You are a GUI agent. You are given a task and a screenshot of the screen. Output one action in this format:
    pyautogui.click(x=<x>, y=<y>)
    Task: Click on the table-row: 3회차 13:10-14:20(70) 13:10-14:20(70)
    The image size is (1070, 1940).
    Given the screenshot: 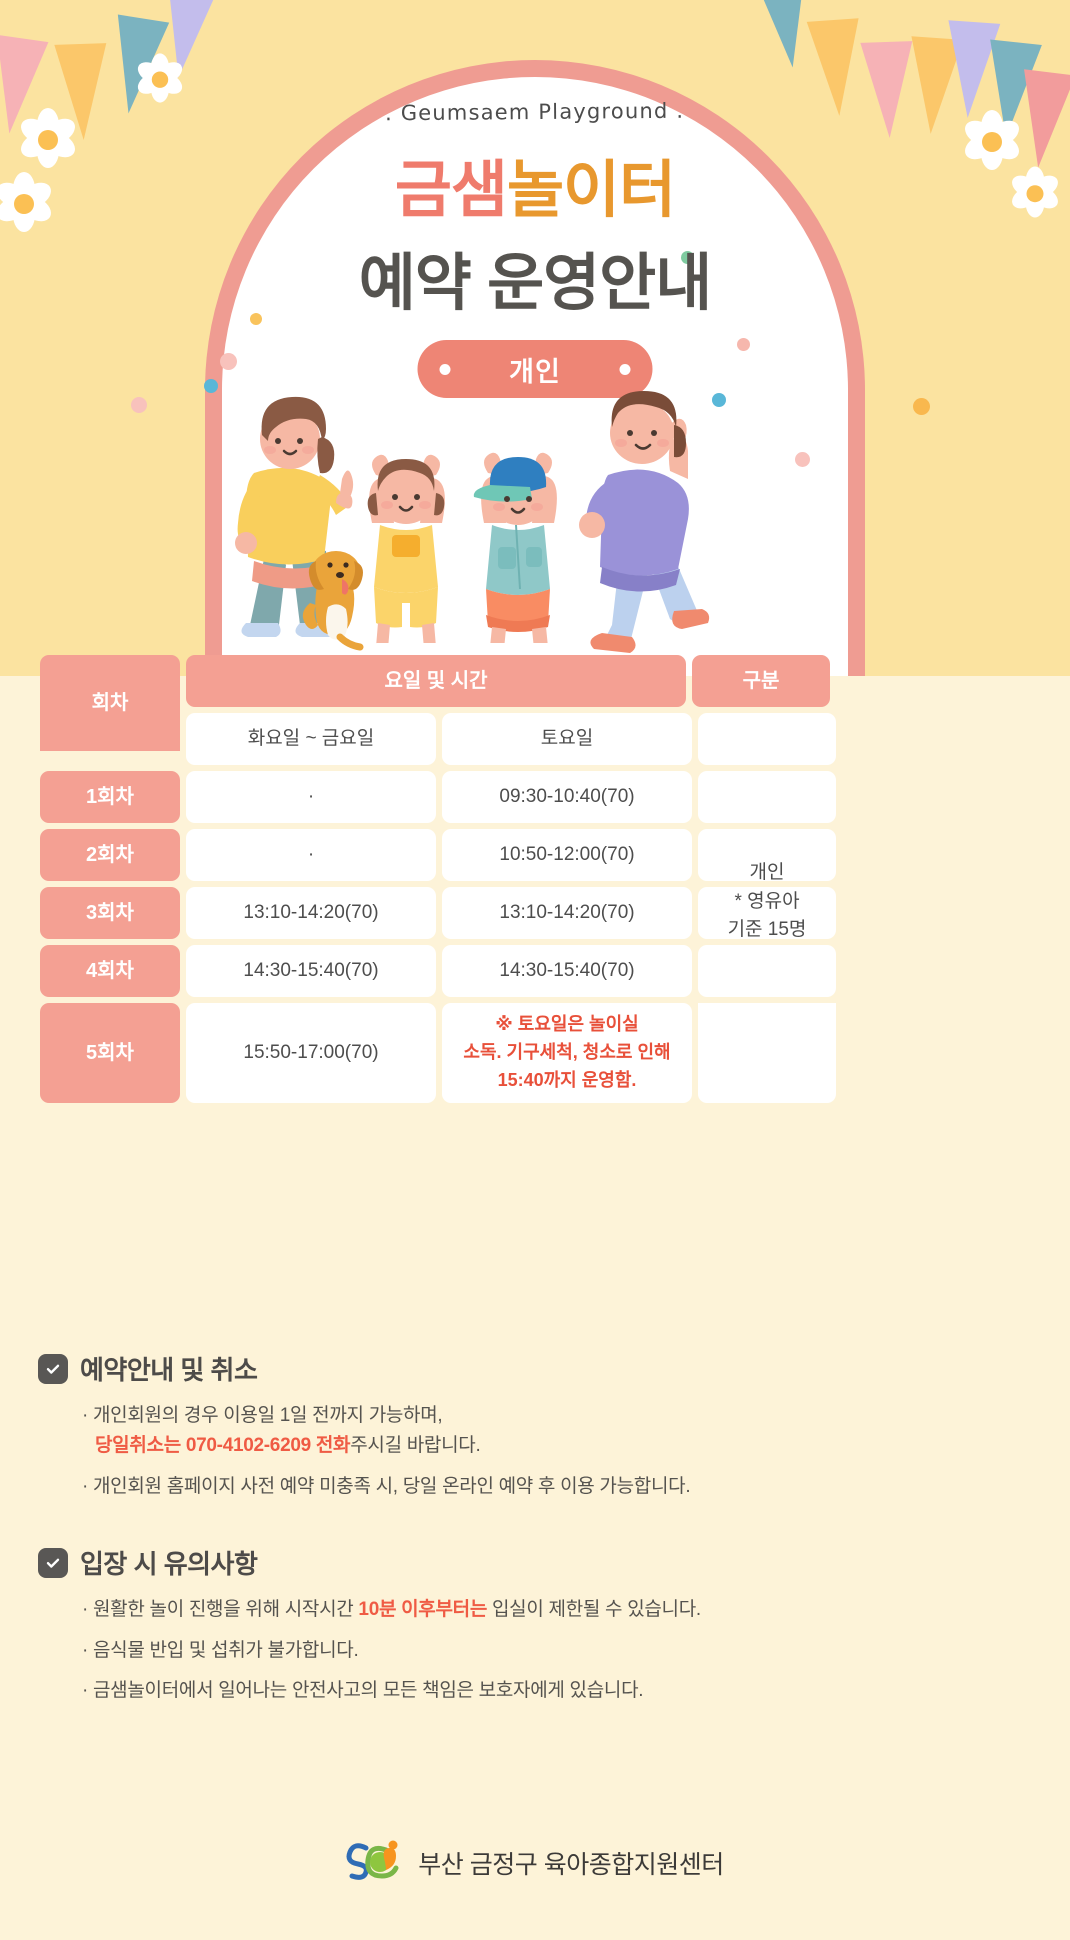 What is the action you would take?
    pyautogui.click(x=438, y=913)
    